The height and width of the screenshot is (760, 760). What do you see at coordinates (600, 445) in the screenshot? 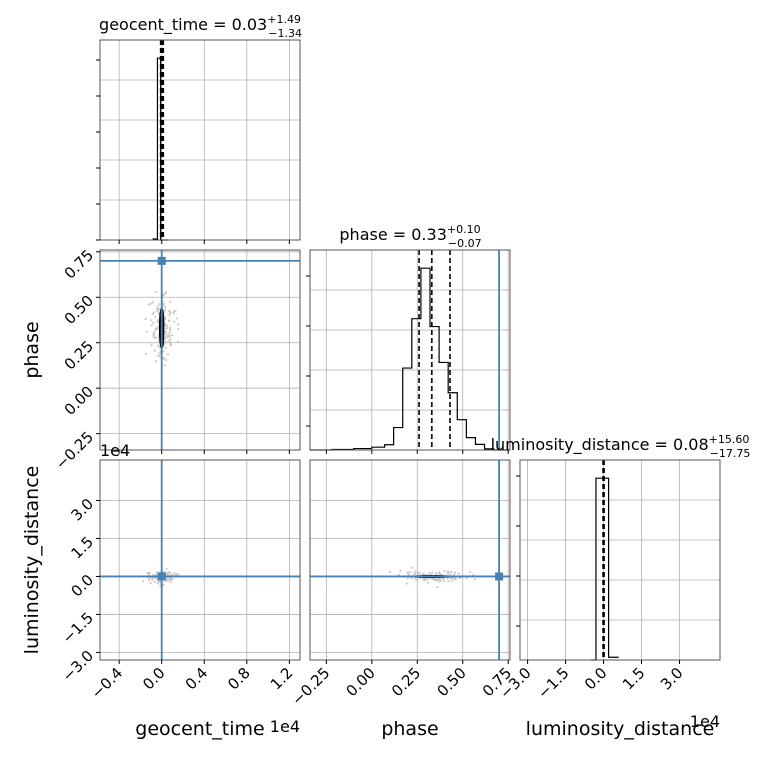
I see `title-main: luminosity_distance = 0.08` at bounding box center [600, 445].